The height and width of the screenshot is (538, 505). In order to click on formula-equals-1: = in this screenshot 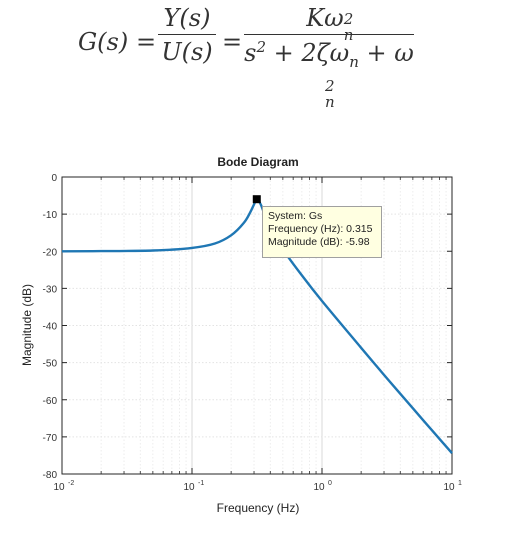, I will do `click(146, 42)`.